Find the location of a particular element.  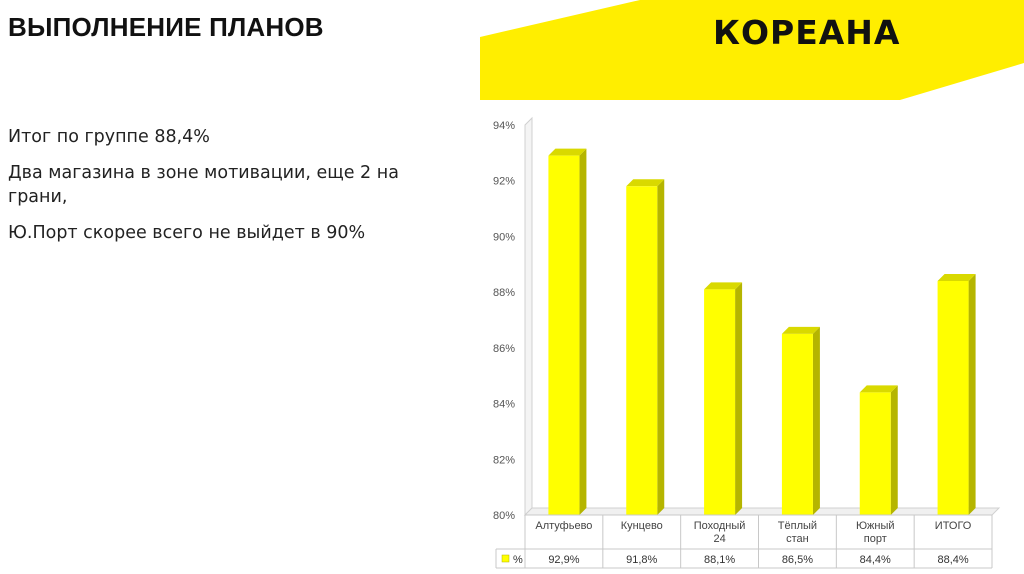

header-banner is located at coordinates (752, 50).